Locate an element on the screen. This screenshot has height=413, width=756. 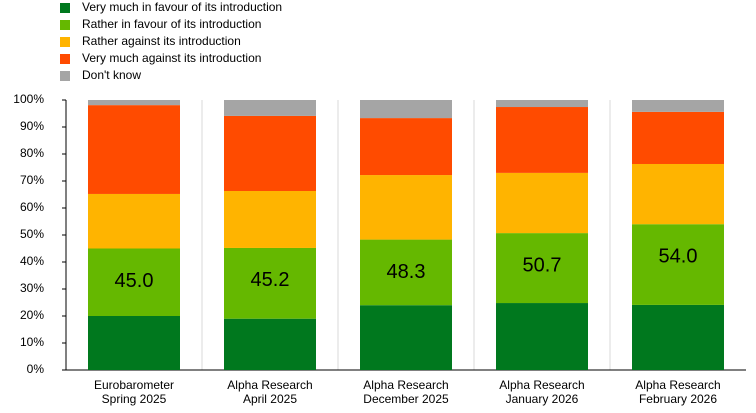
x-tick-label: Eurobarometer is located at coordinates (134, 385).